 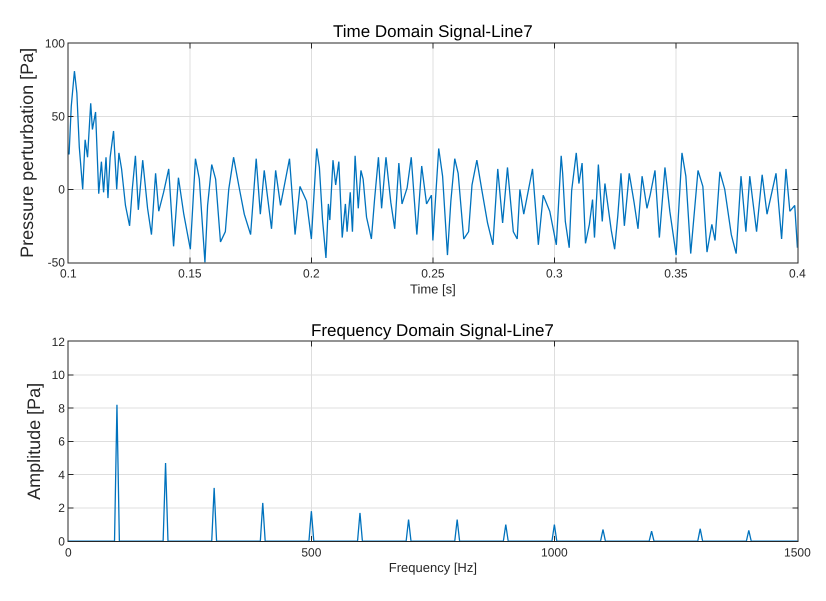 What do you see at coordinates (311, 273) in the screenshot?
I see `x-tick-label: 0.2` at bounding box center [311, 273].